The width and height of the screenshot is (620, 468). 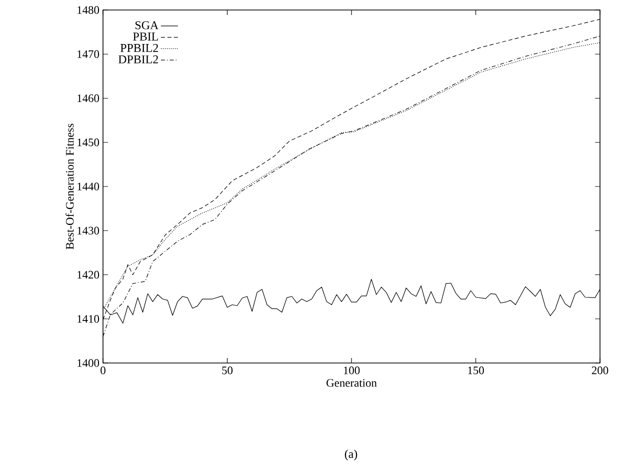 What do you see at coordinates (89, 186) in the screenshot?
I see `y-tick-label: 1440` at bounding box center [89, 186].